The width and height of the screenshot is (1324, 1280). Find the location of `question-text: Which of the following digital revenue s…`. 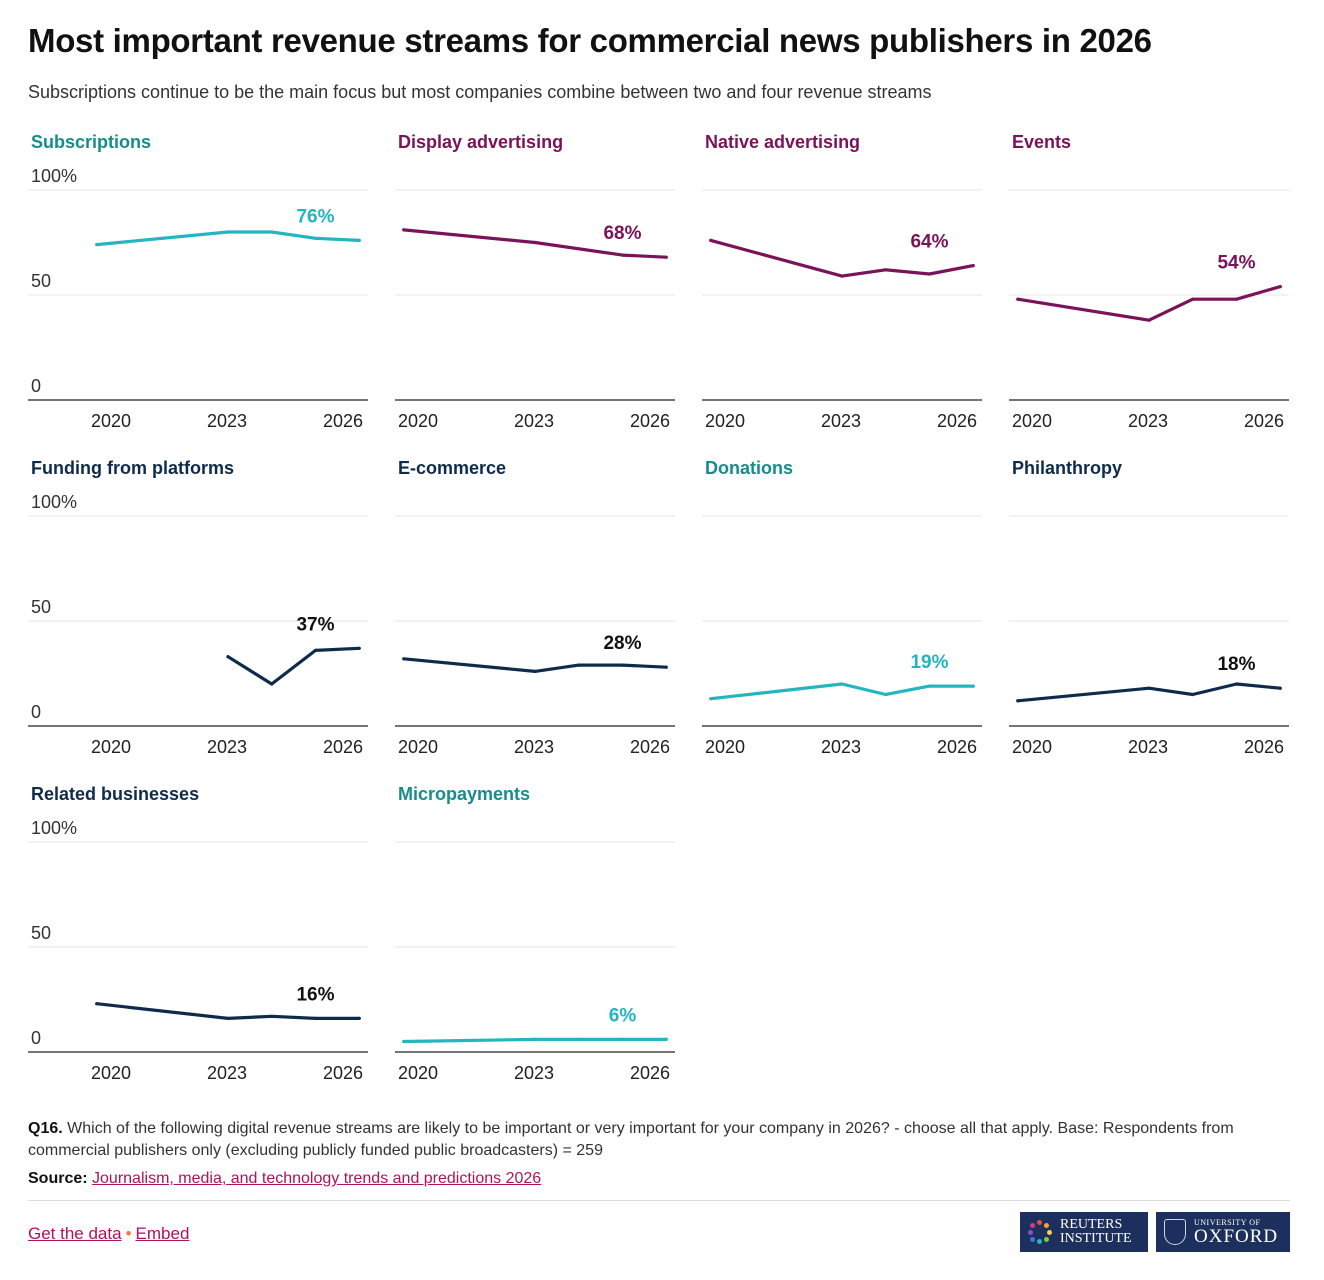

question-text: Which of the following digital revenue s… is located at coordinates (631, 1139).